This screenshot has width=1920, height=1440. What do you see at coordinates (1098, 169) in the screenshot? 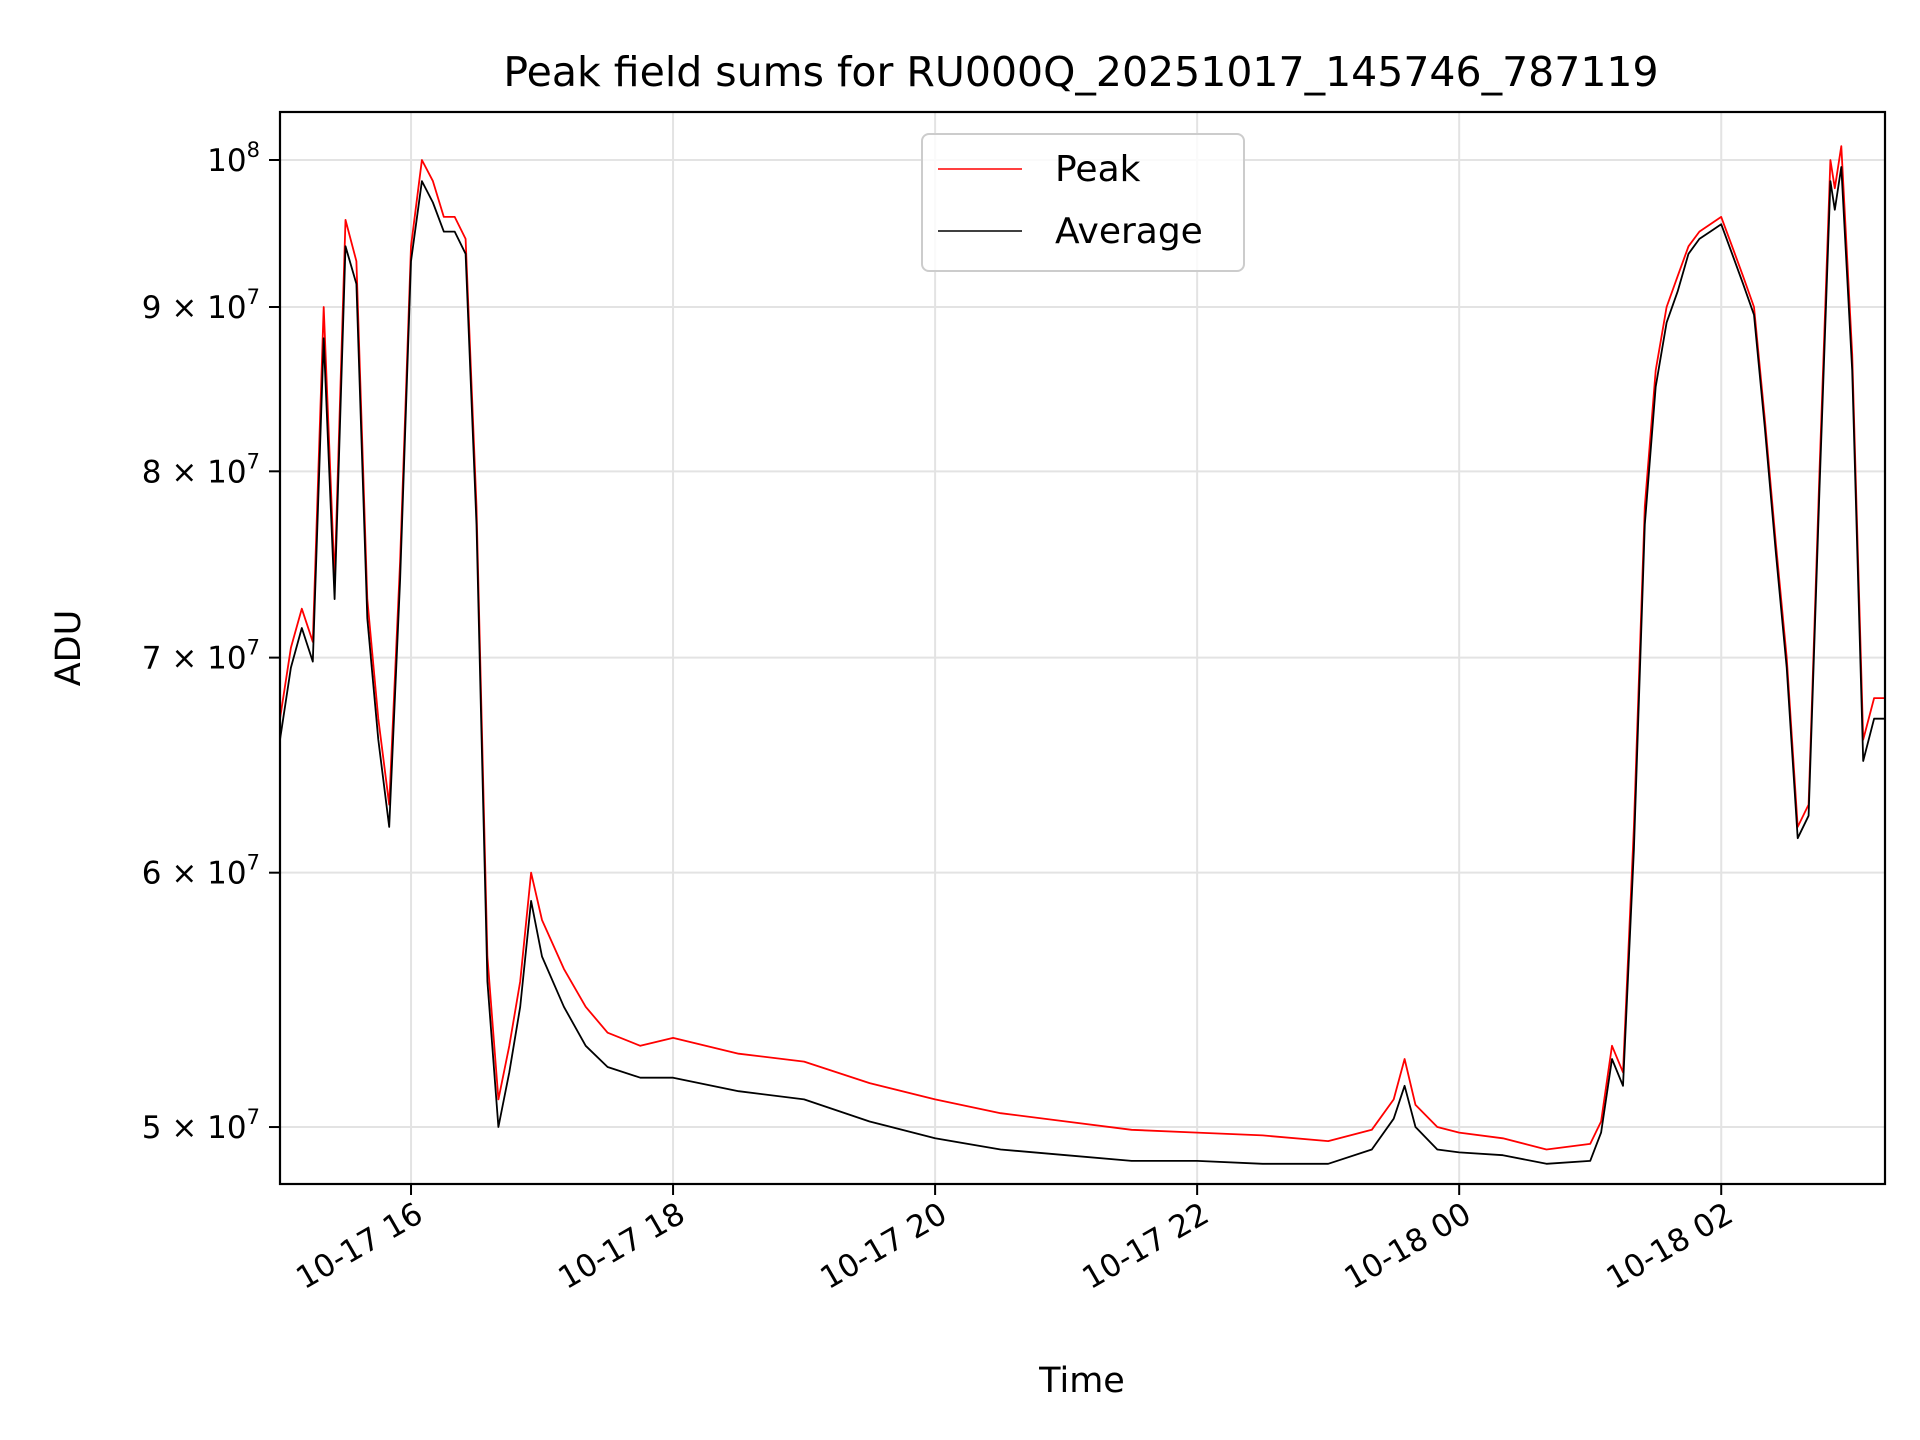
I see `legend-label-peak: Peak` at bounding box center [1098, 169].